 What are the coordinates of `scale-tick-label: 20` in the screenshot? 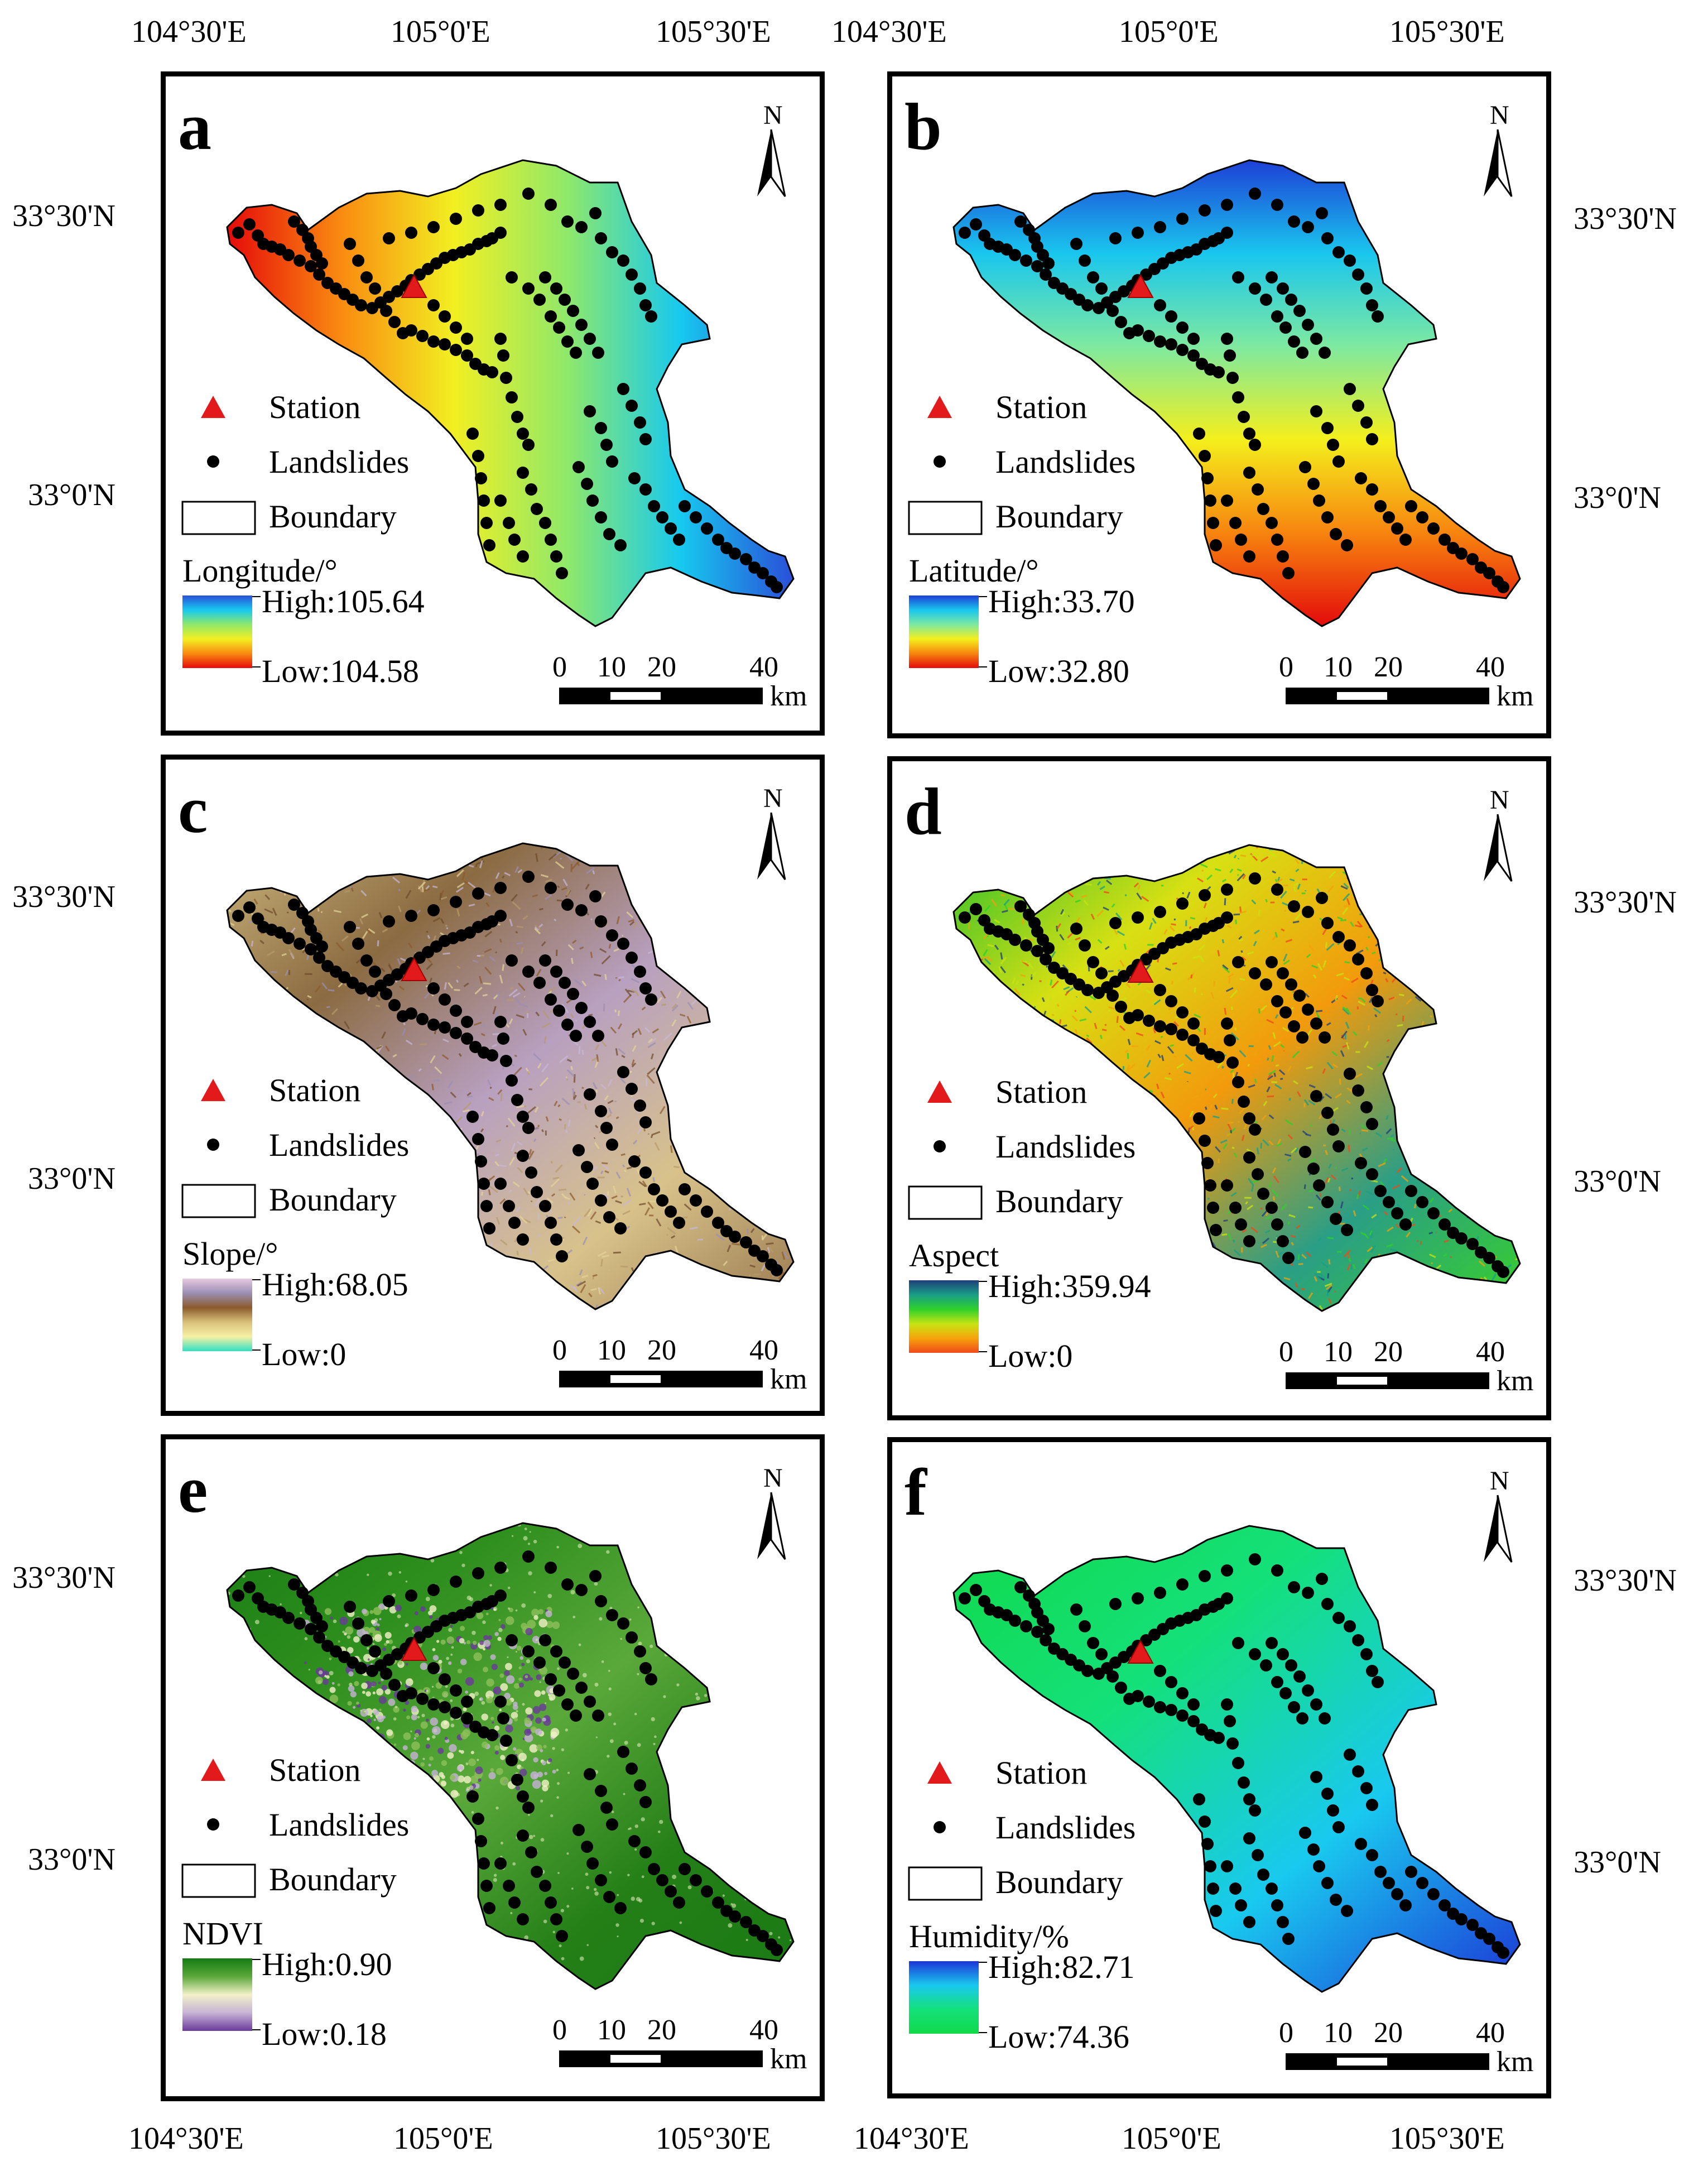 It's located at (1389, 1352).